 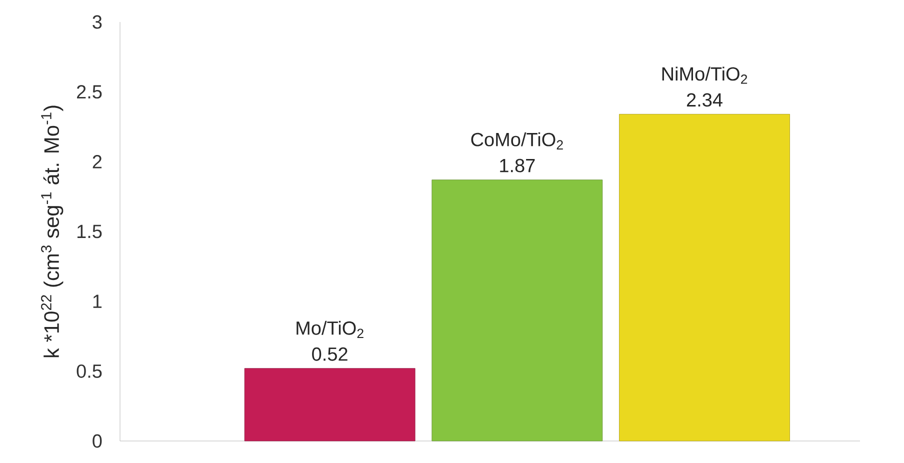 I want to click on data-label: 1.87, so click(x=517, y=165).